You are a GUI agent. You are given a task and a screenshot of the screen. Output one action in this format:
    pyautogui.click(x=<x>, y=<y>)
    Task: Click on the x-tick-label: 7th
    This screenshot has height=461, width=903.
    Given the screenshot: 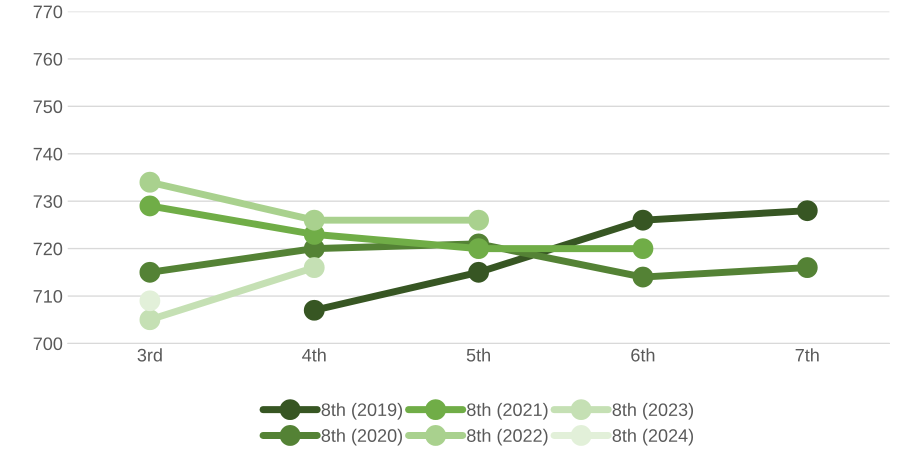 What is the action you would take?
    pyautogui.click(x=807, y=355)
    